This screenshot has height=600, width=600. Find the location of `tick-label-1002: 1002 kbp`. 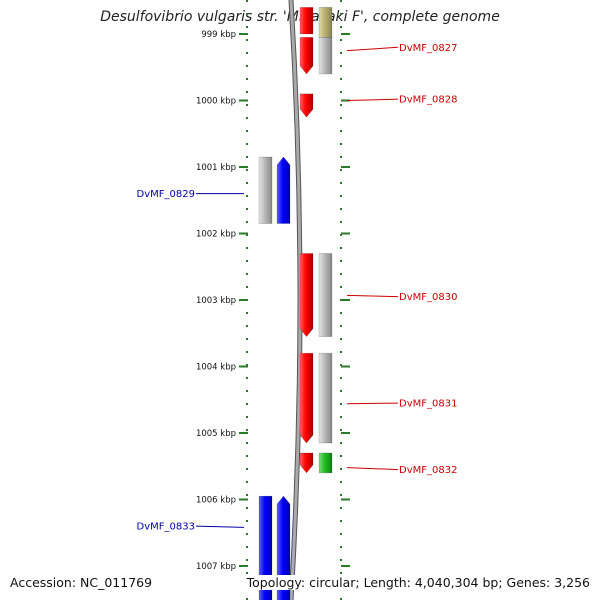

tick-label-1002: 1002 kbp is located at coordinates (216, 235).